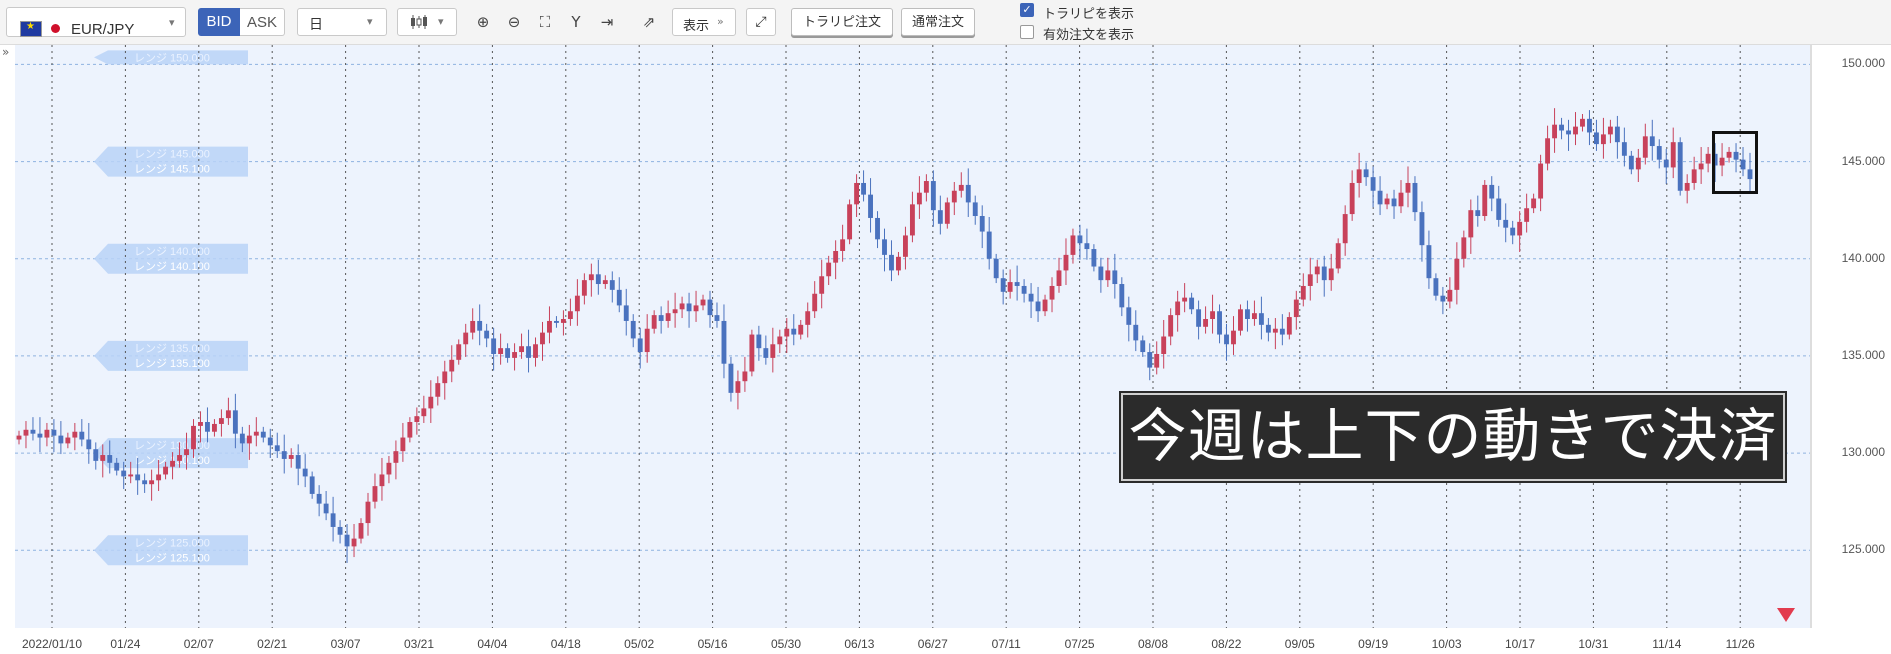 The height and width of the screenshot is (654, 1891). I want to click on chevron-down-icon: ▾, so click(172, 22).